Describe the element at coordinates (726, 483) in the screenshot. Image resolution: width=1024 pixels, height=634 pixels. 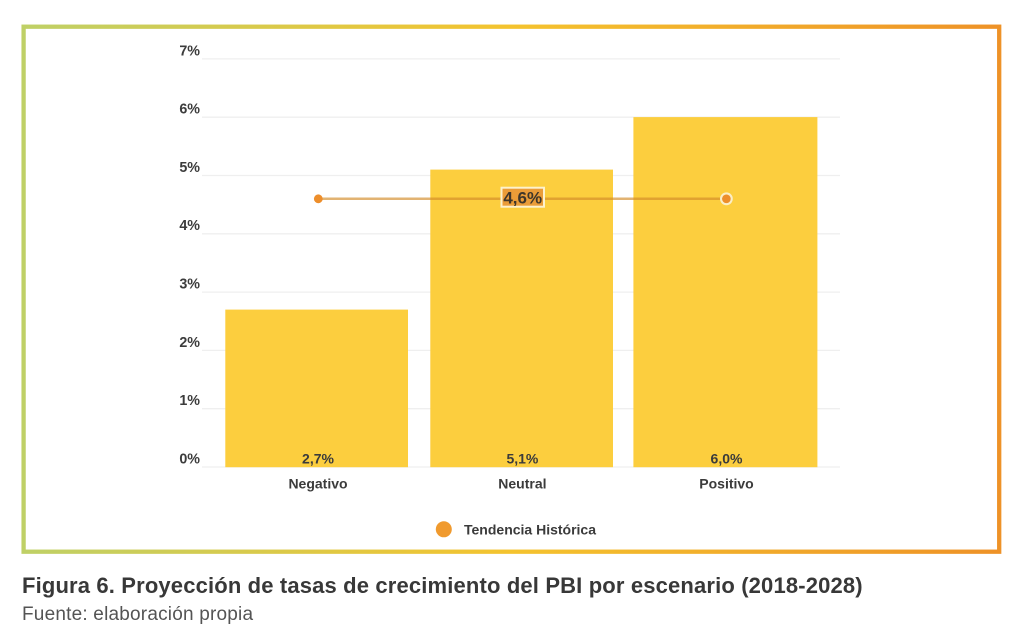
I see `svg-text: Positivo` at that location.